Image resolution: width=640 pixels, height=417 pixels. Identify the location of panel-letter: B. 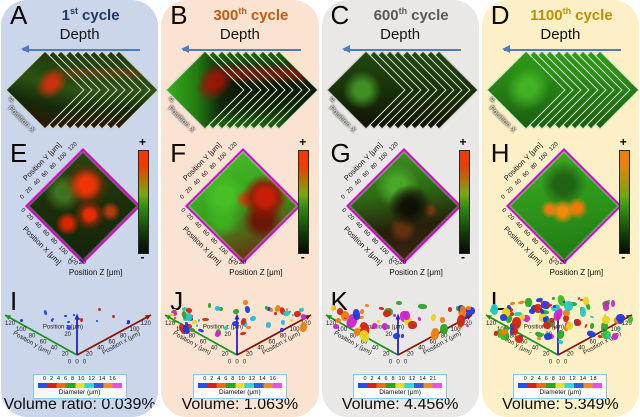
(179, 15).